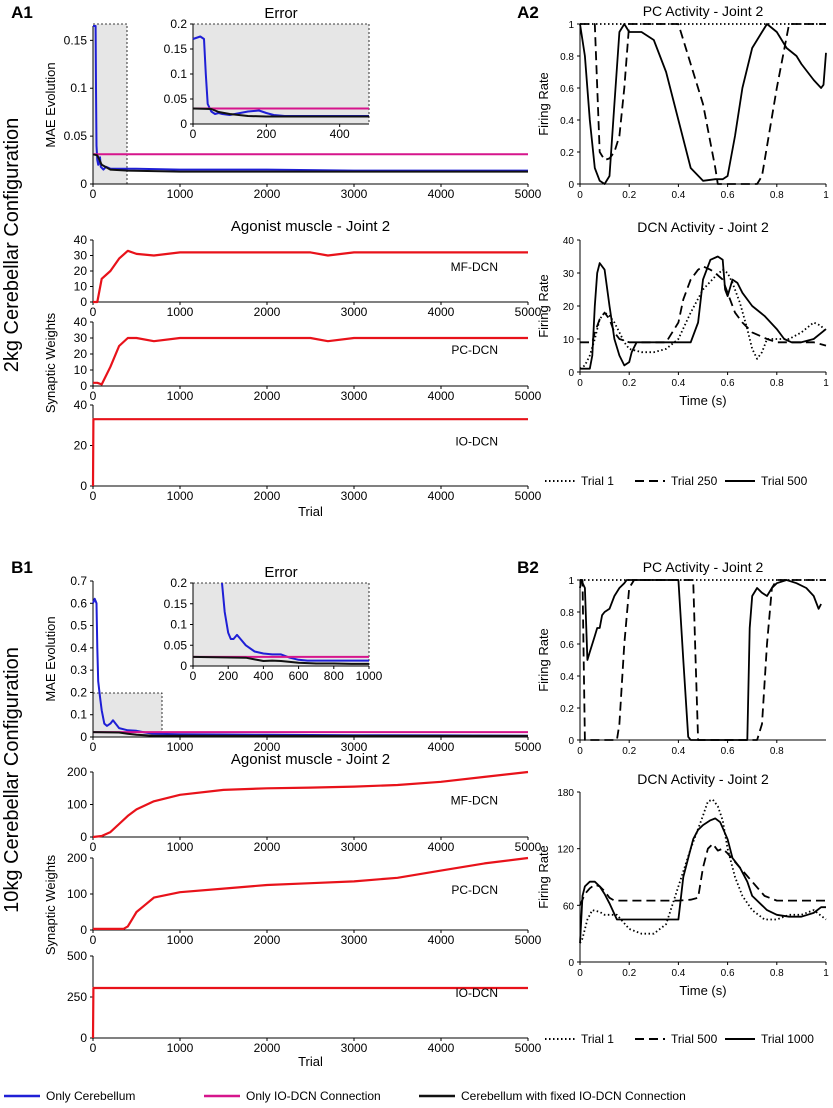 This screenshot has width=833, height=1108. Describe the element at coordinates (180, 396) in the screenshot. I see `A1_weights-pc-dcn-x-tick-label: 1000` at that location.